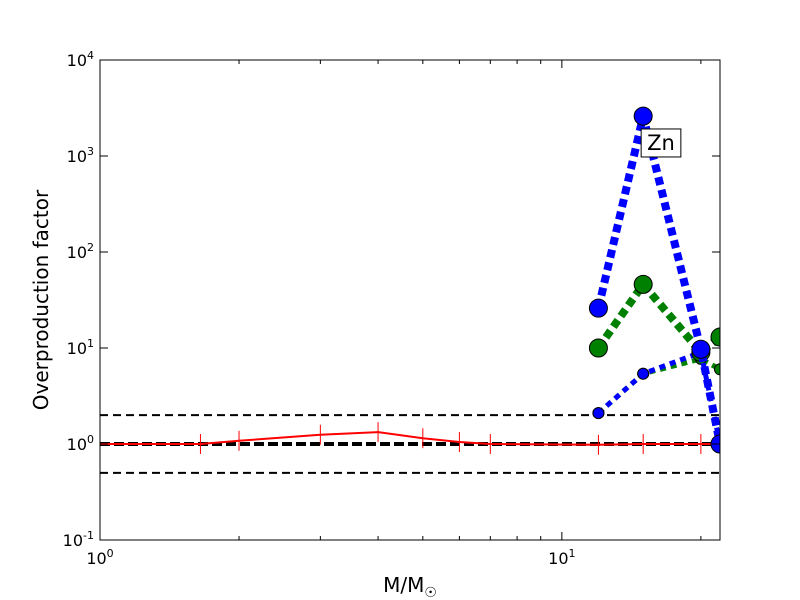 The height and width of the screenshot is (600, 800). I want to click on x-tick-label-0: 10⁰, so click(99, 557).